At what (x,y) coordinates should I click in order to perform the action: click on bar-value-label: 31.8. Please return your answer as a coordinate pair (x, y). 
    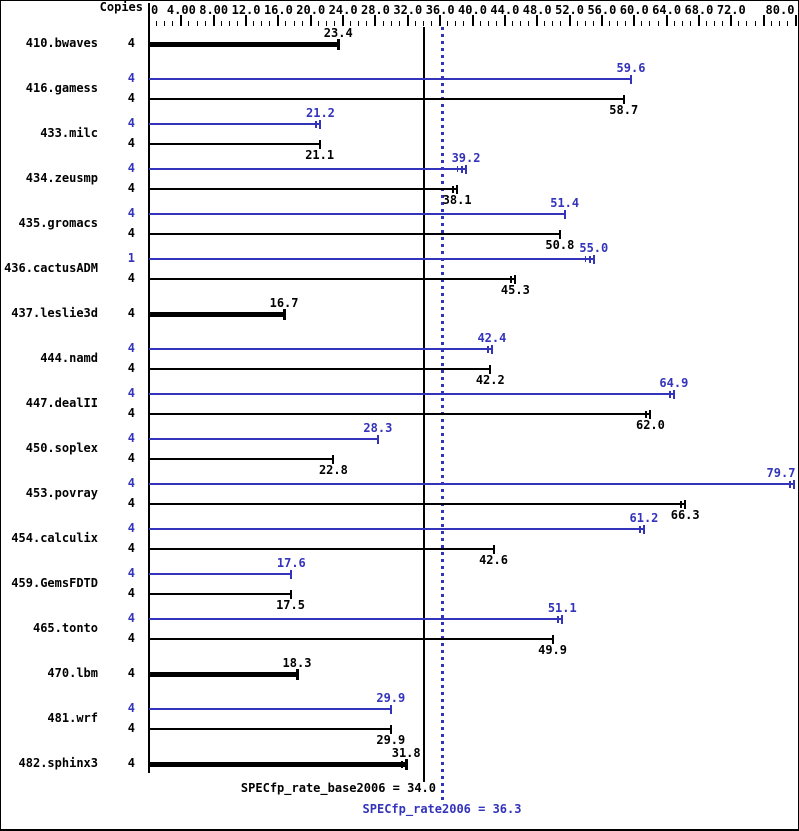
    Looking at the image, I should click on (406, 753).